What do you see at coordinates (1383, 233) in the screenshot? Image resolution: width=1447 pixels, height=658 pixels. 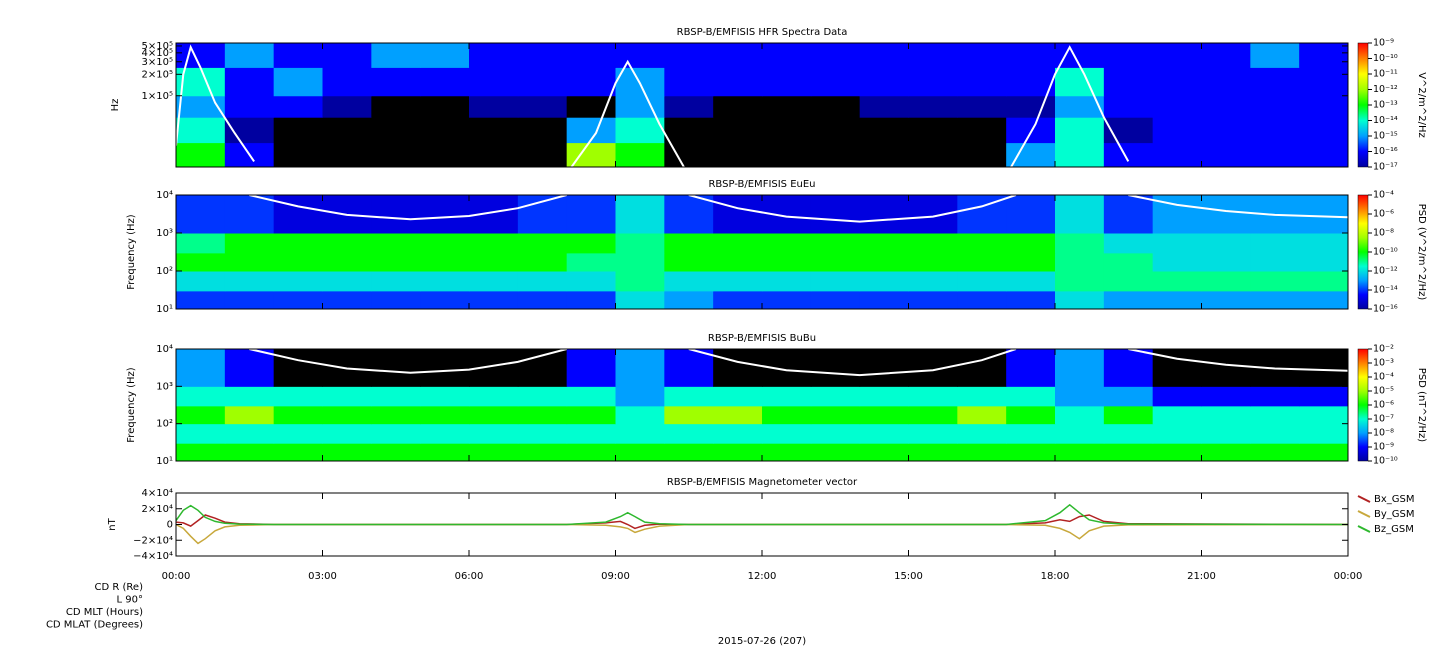 I see `colorbar-tick-label: 10⁻⁸` at bounding box center [1383, 233].